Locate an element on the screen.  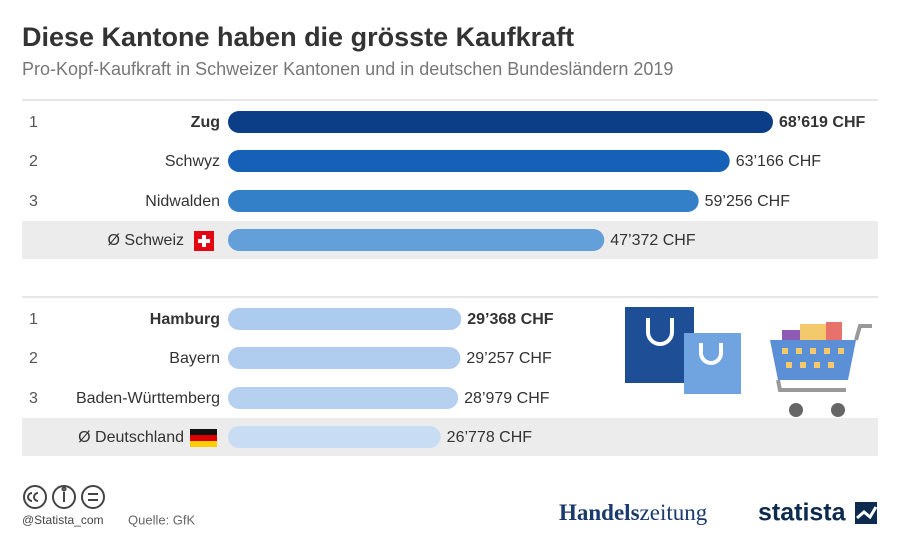
statista-mark is located at coordinates (866, 513).